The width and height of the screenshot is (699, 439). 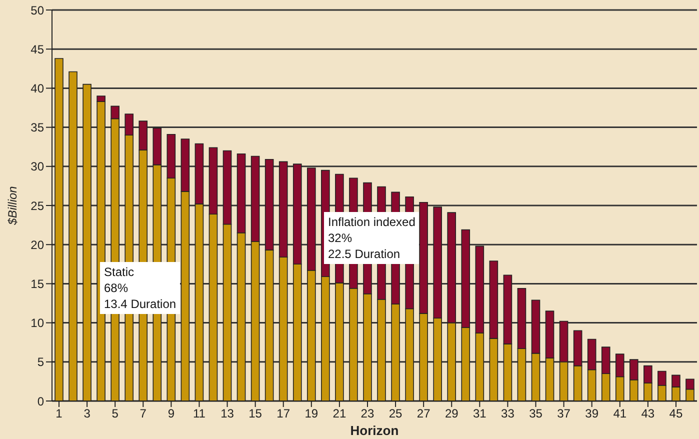 What do you see at coordinates (227, 413) in the screenshot?
I see `x-tick-label: 13` at bounding box center [227, 413].